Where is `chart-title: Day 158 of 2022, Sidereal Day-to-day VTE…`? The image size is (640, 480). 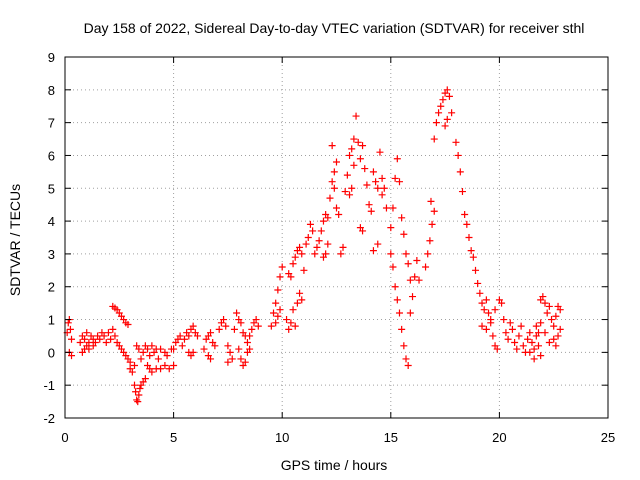 chart-title: Day 158 of 2022, Sidereal Day-to-day VTE… is located at coordinates (334, 28).